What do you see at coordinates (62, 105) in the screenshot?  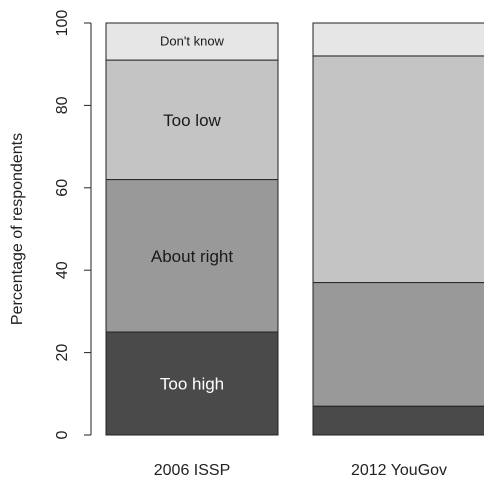 I see `y-tick-label: 80` at bounding box center [62, 105].